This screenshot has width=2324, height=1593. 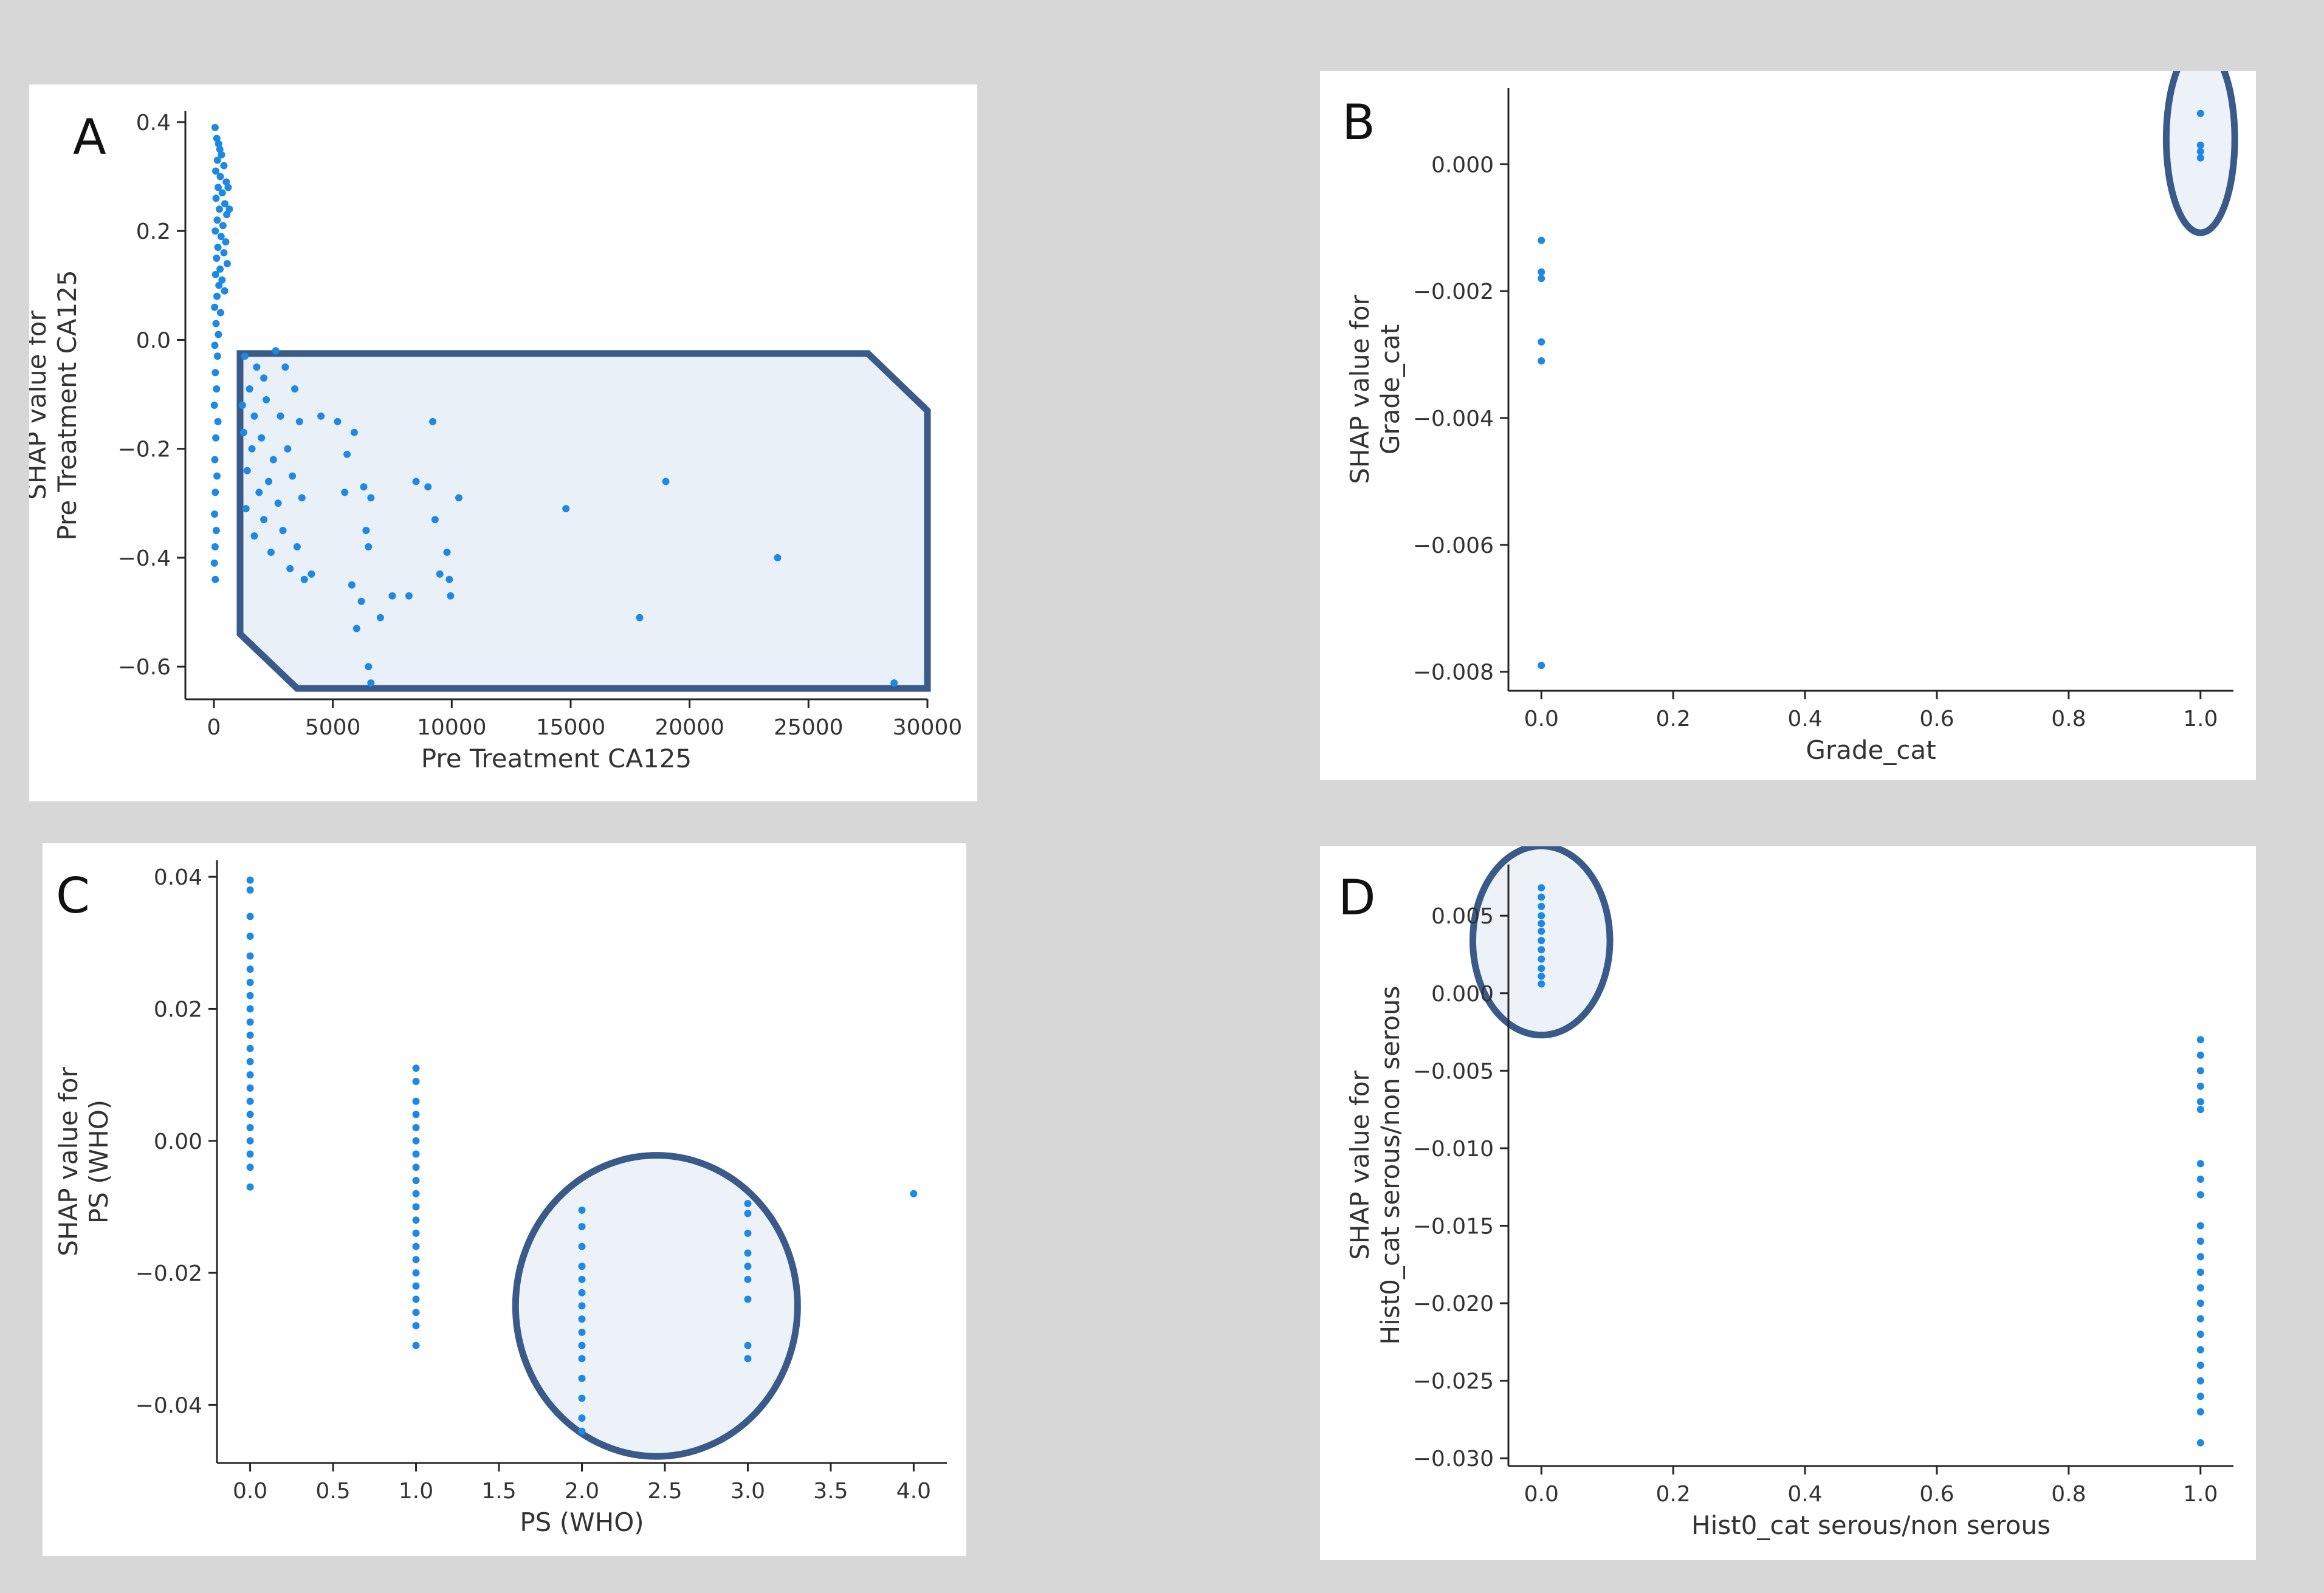 What do you see at coordinates (1390, 1165) in the screenshot?
I see `y-axis-title-line: Hist0_cat serous/non serous` at bounding box center [1390, 1165].